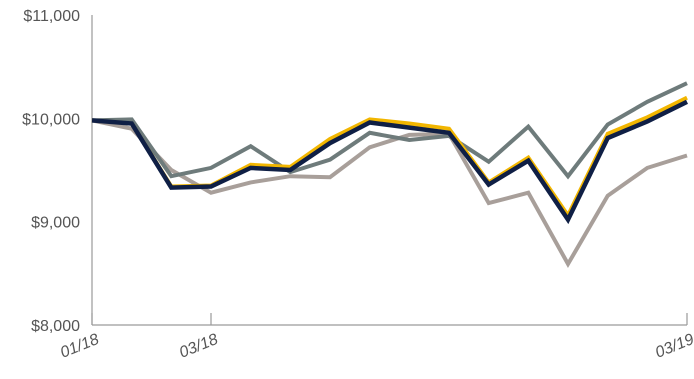 The image size is (694, 379). Describe the element at coordinates (199, 346) in the screenshot. I see `x-tick-label: 03/18` at that location.